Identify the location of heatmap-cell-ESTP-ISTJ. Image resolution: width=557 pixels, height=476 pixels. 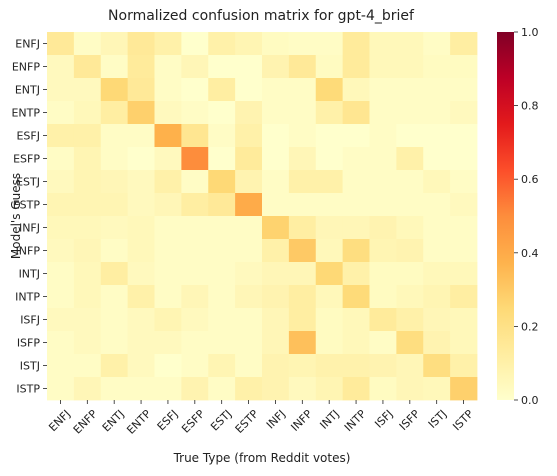
(437, 205).